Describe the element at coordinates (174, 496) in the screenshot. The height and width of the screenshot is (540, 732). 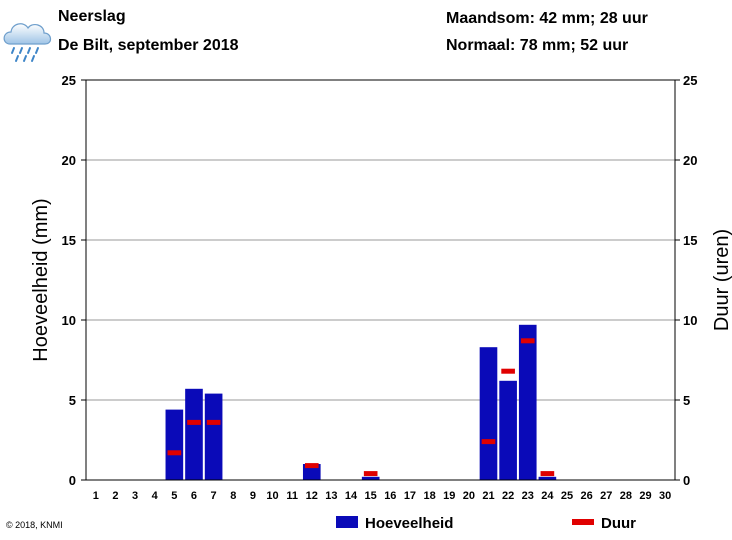
I see `x-tick-label: 5` at that location.